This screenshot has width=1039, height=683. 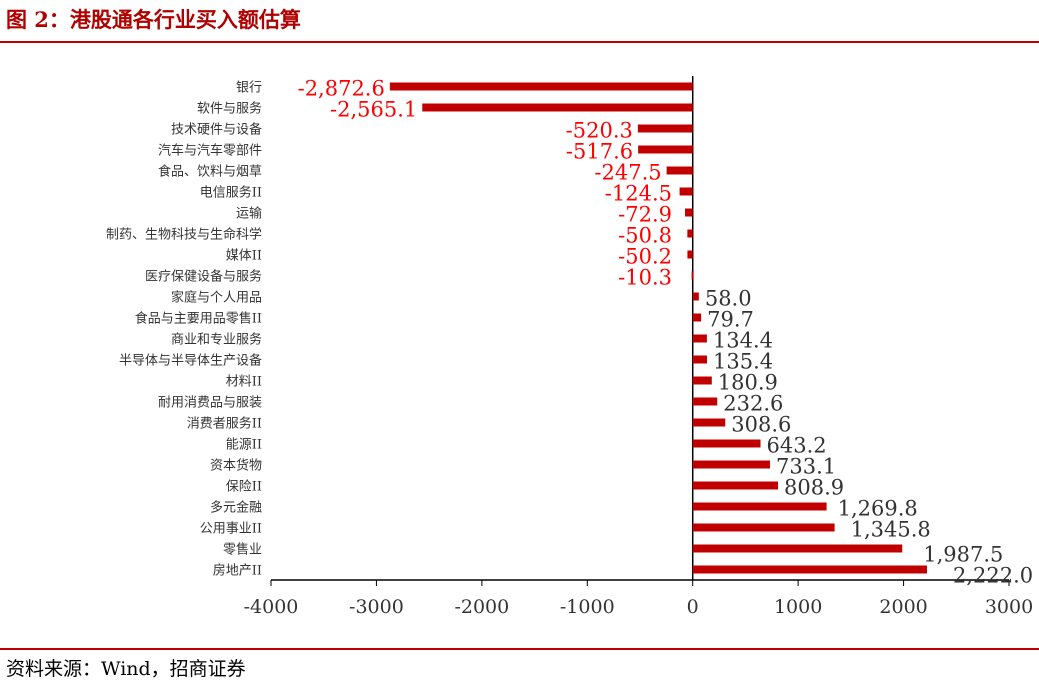 What do you see at coordinates (242, 550) in the screenshot?
I see `category-label: 零售业` at bounding box center [242, 550].